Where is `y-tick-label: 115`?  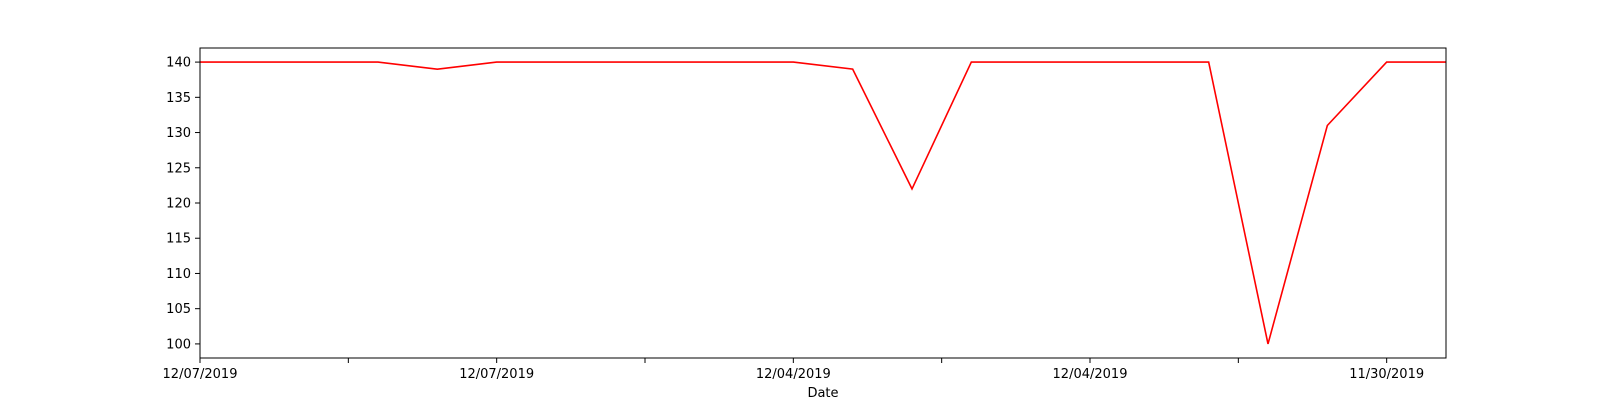 y-tick-label: 115 is located at coordinates (178, 239).